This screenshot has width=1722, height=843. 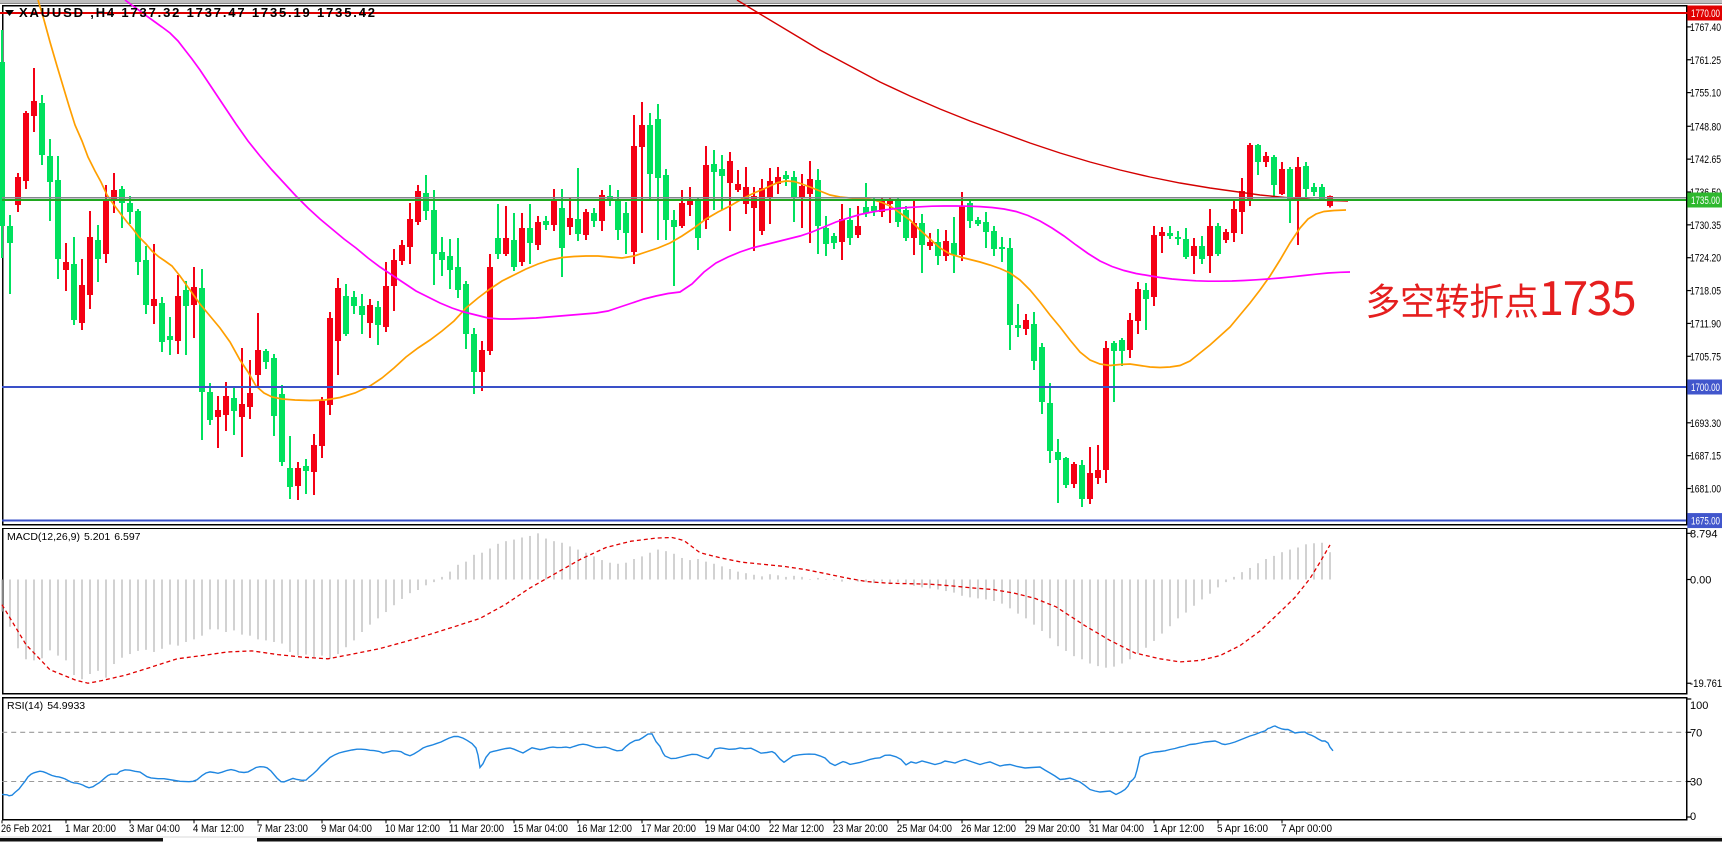 I want to click on rsi-title: RSI(14) 54.9933, so click(x=46, y=706).